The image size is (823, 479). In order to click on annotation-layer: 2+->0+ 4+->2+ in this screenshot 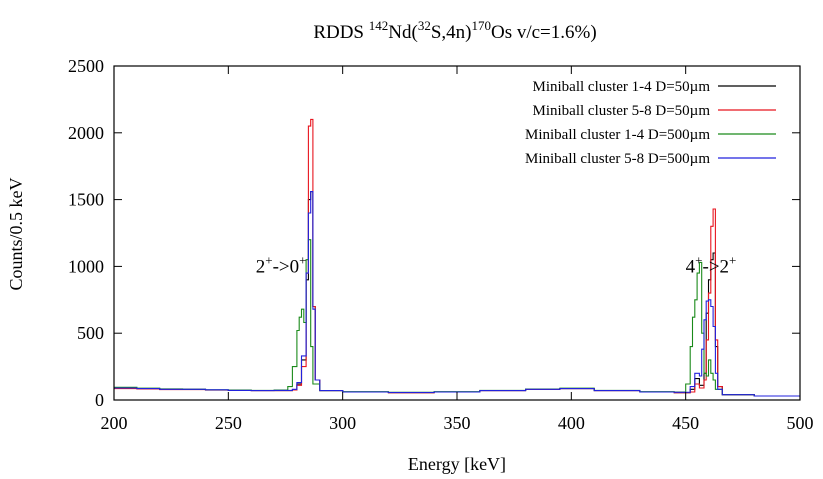, I will do `click(496, 264)`.